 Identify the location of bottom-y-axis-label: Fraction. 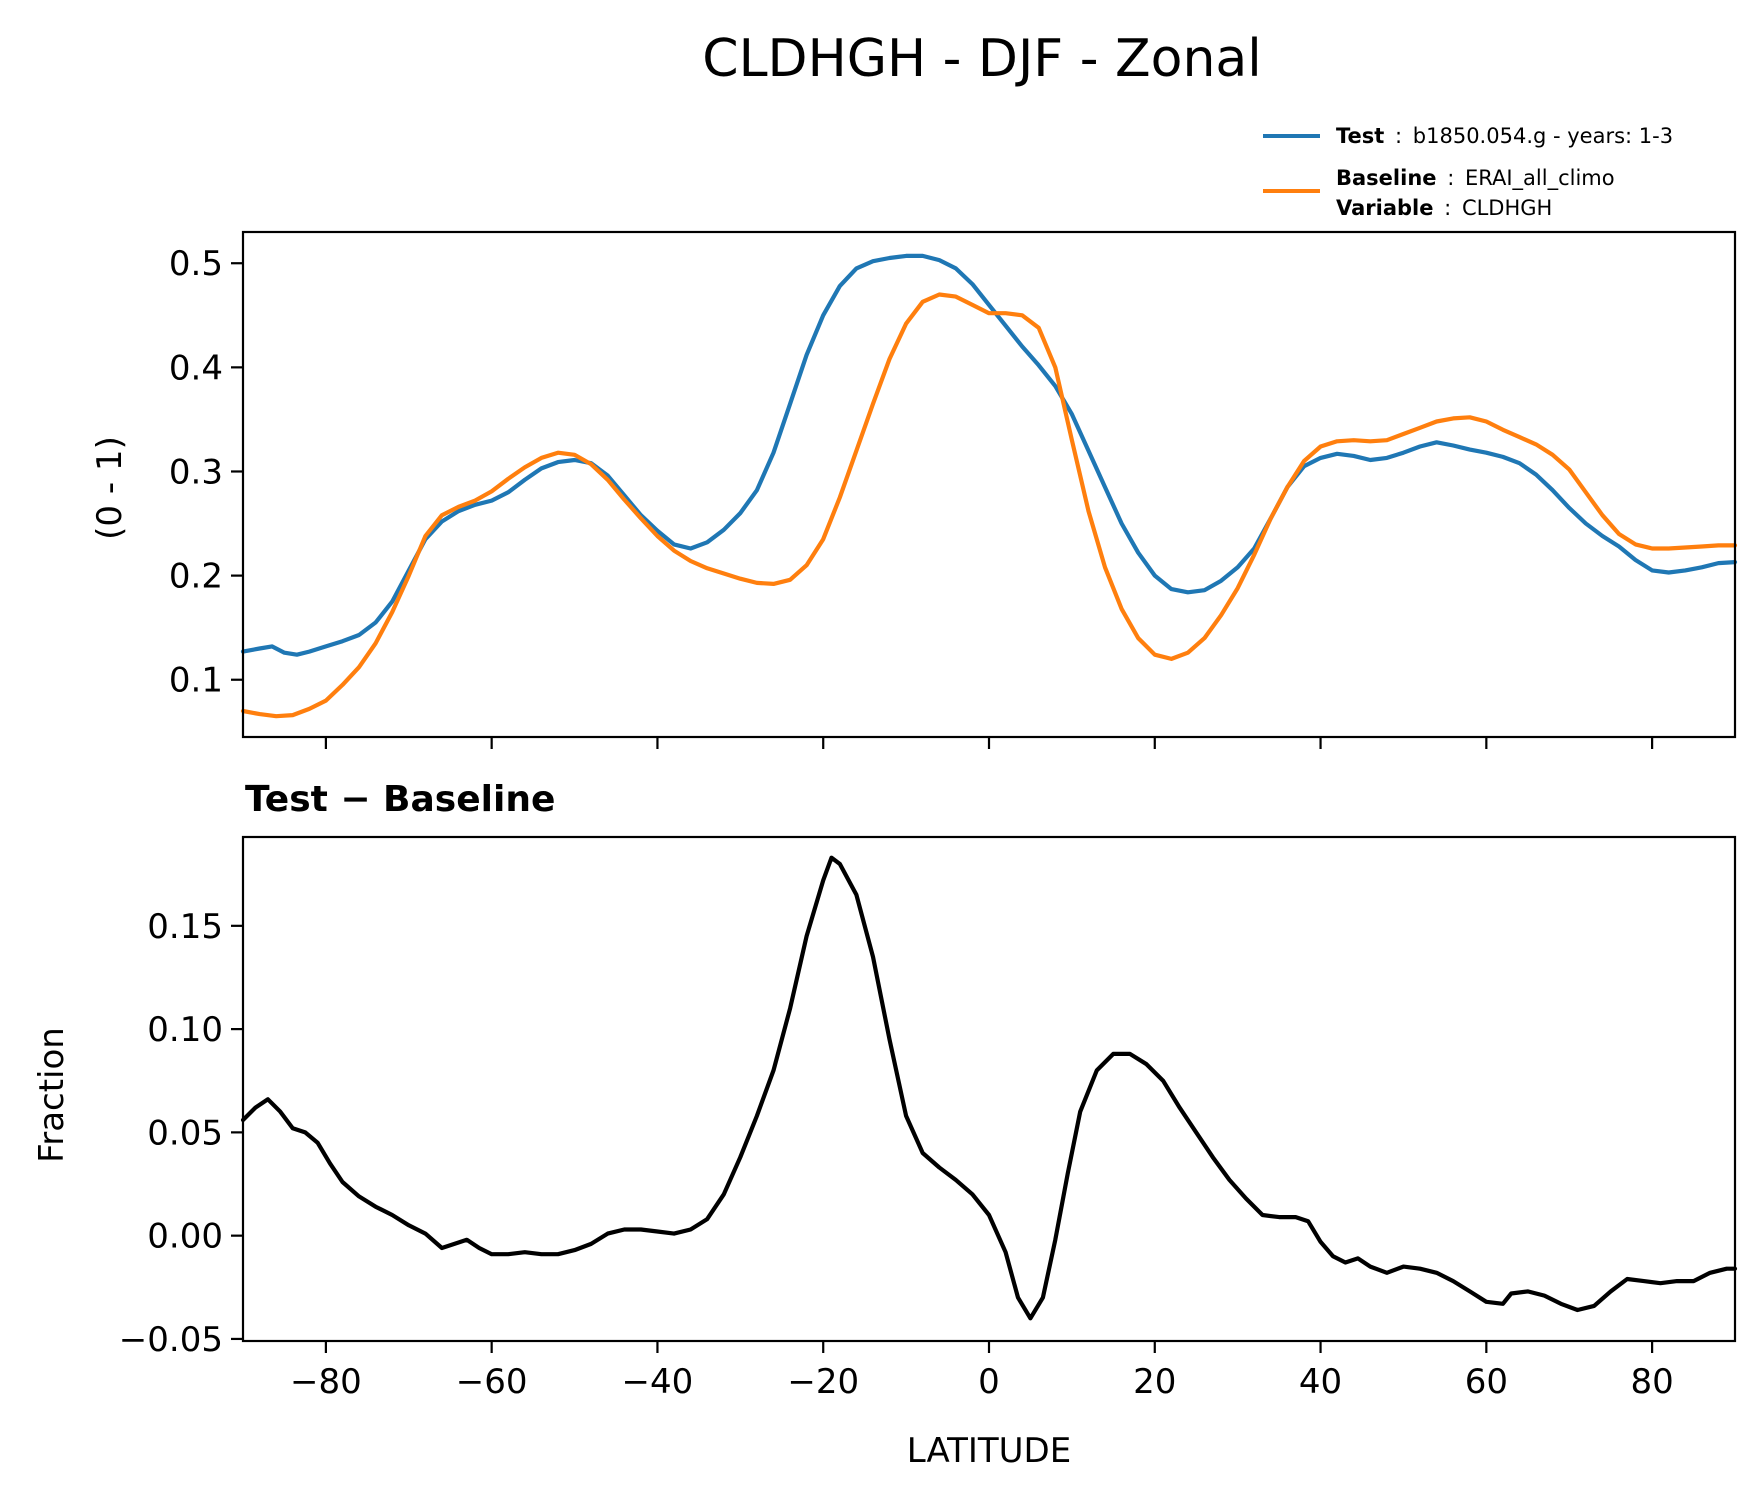
(52, 1095).